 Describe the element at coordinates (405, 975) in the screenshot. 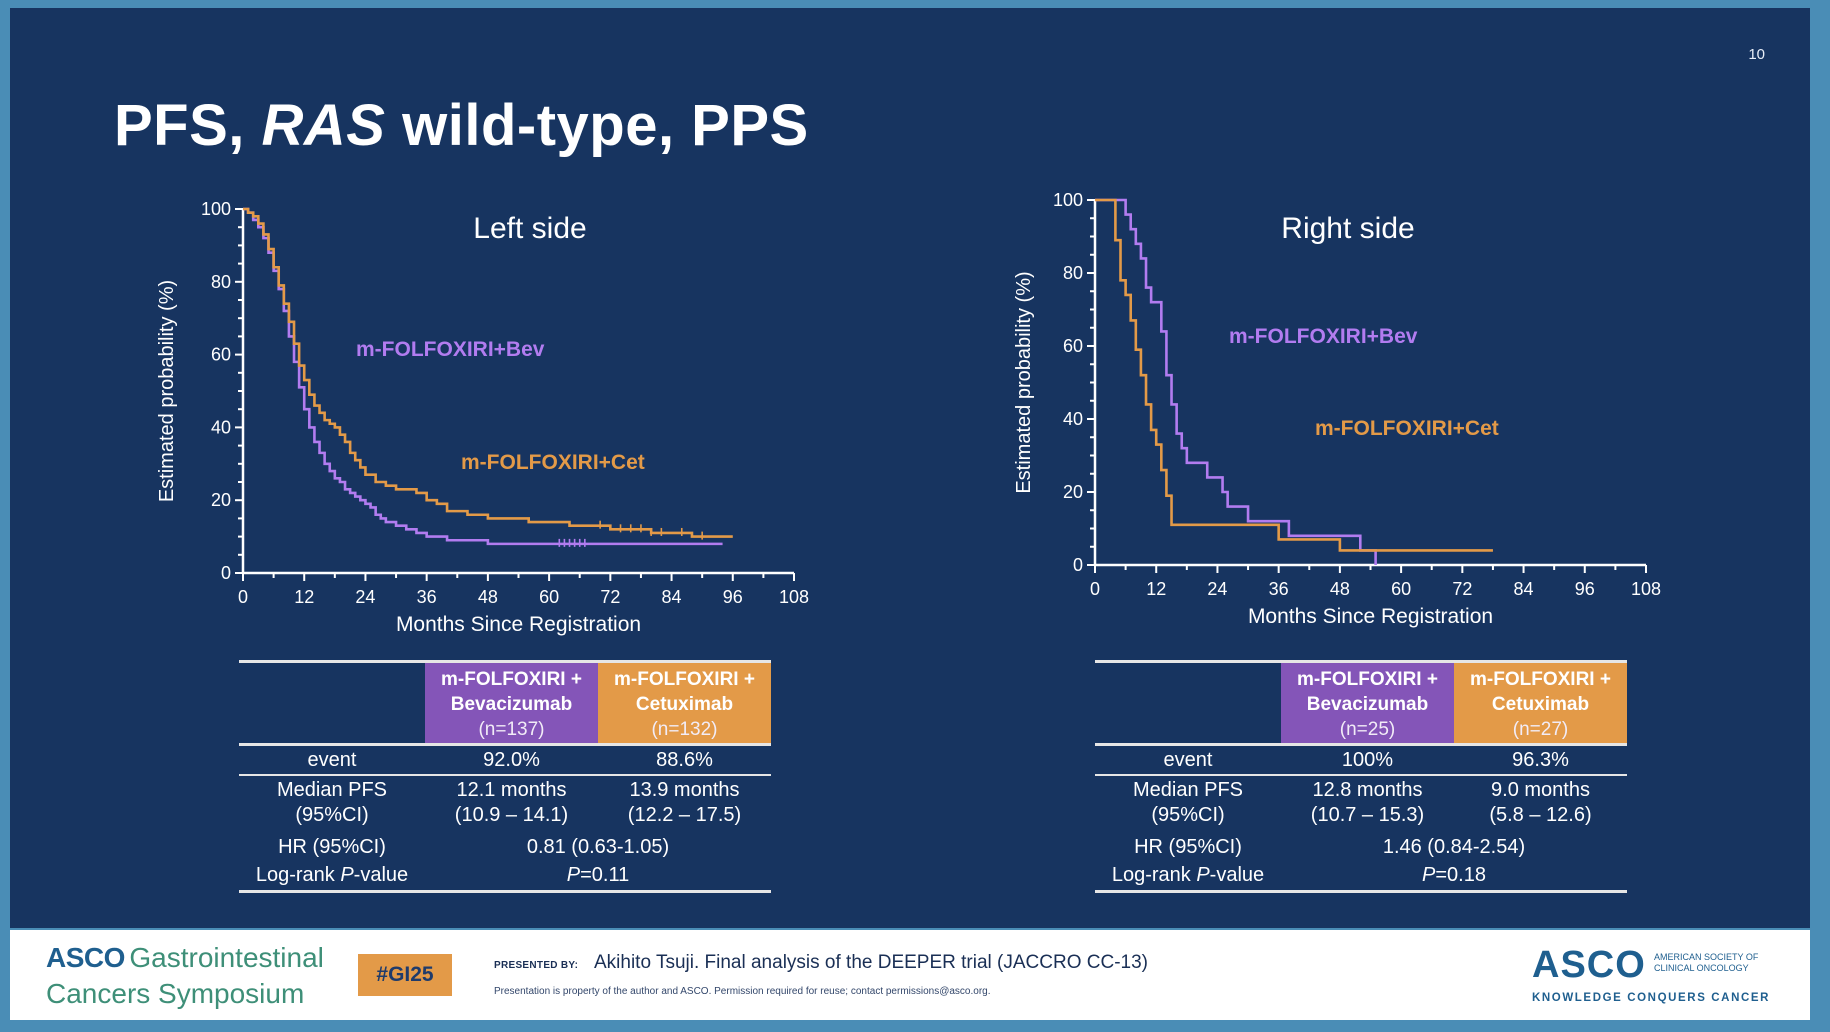

I see `hashtag-badge: #GI25` at that location.